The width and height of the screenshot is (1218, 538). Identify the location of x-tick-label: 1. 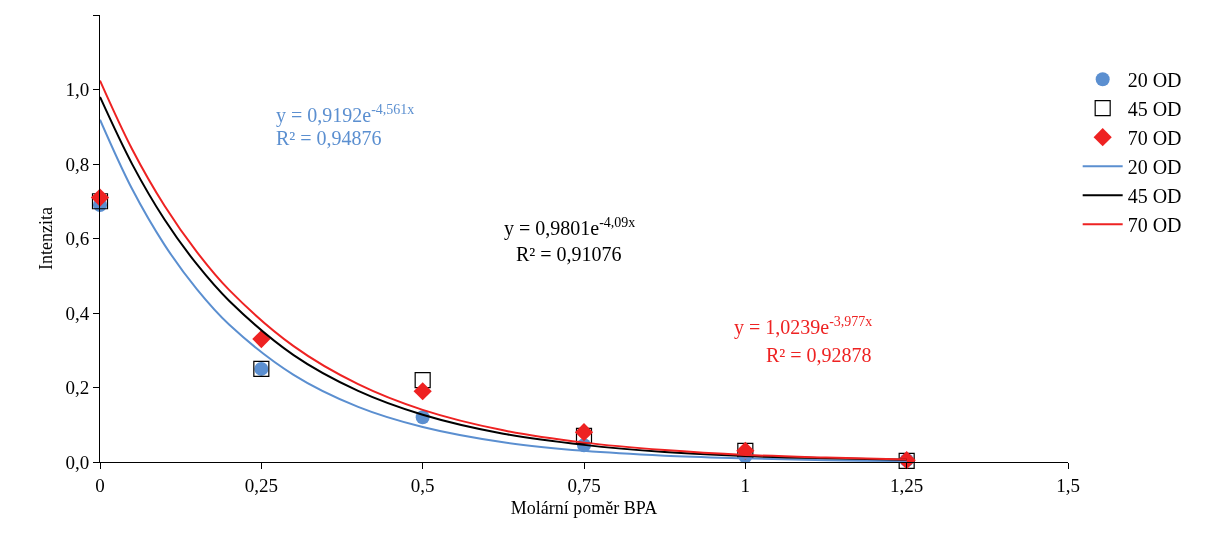
(745, 485).